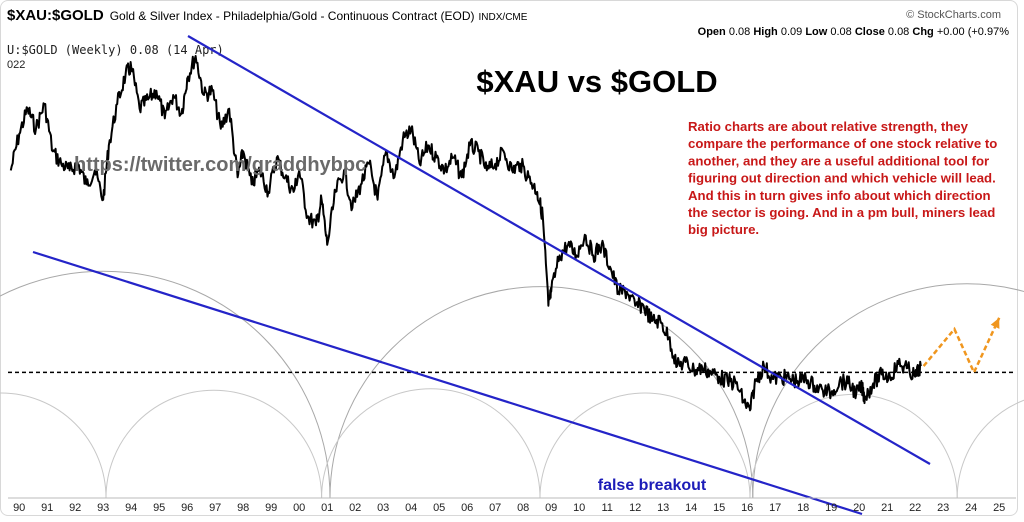 The width and height of the screenshot is (1024, 522). What do you see at coordinates (953, 15) in the screenshot?
I see `copyright: © StockCharts.com` at bounding box center [953, 15].